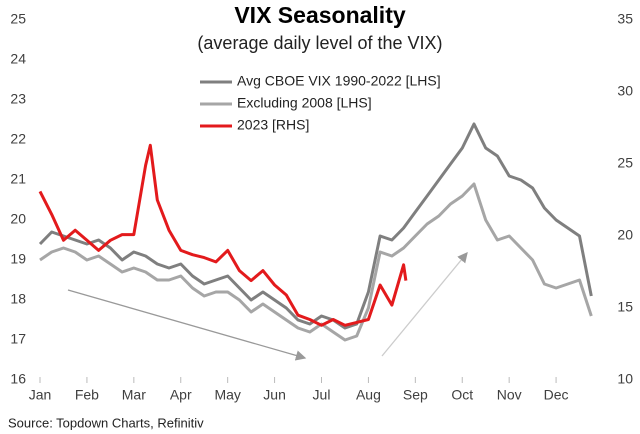 The image size is (640, 434). I want to click on x-tick-label: Jul, so click(322, 395).